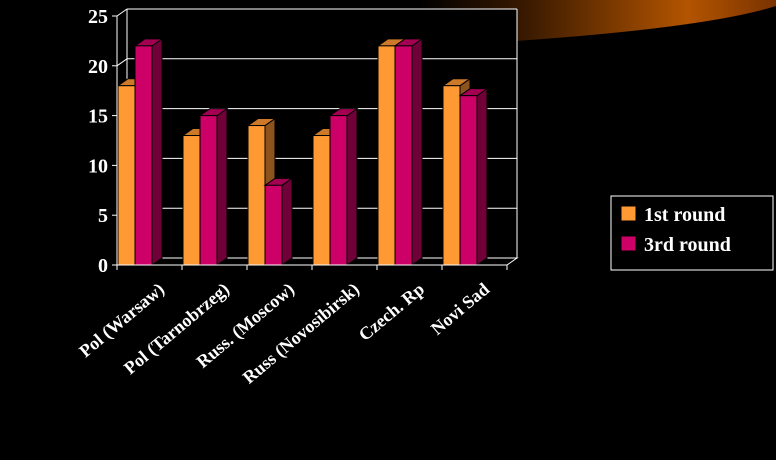 The height and width of the screenshot is (460, 776). Describe the element at coordinates (460, 309) in the screenshot. I see `x-tick-label: Novi Sad` at that location.